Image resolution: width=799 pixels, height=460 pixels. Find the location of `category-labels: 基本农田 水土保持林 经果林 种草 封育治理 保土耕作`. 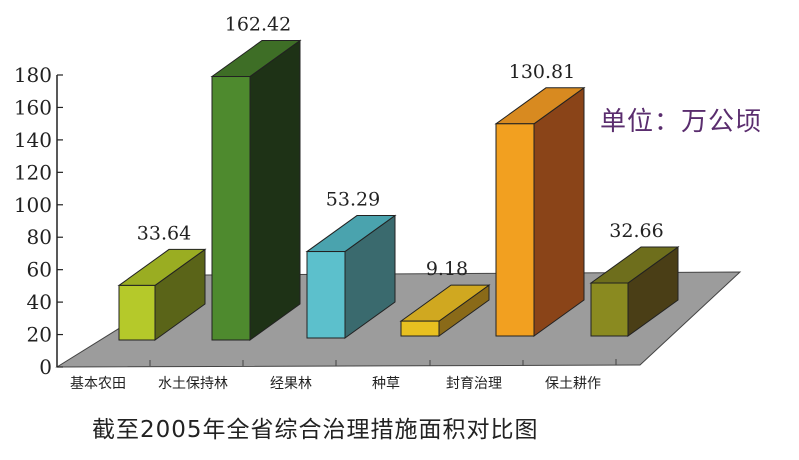

category-labels: 基本农田 水土保持林 经果林 种草 封育治理 保土耕作 is located at coordinates (335, 383).